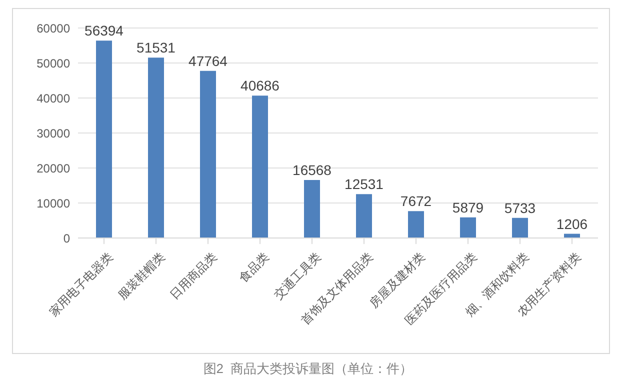 The image size is (632, 392). What do you see at coordinates (308, 369) in the screenshot?
I see `caption: 图2 商品大类投诉量图（单位：件）` at bounding box center [308, 369].